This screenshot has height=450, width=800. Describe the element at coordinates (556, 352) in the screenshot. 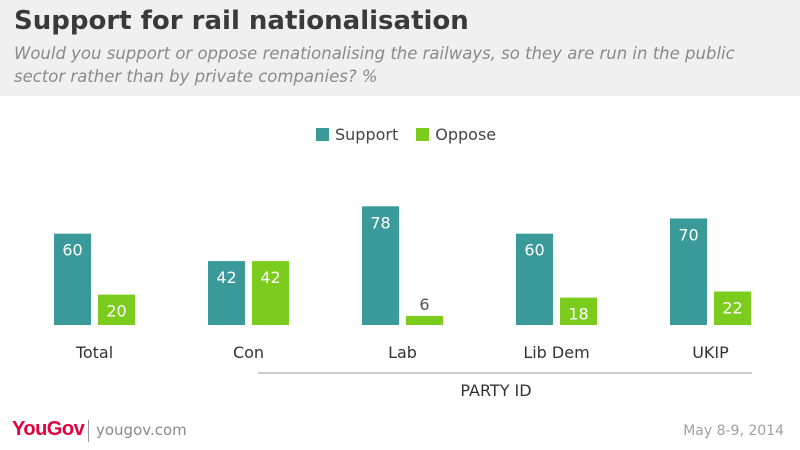

I see `category-label-lib-dem: Lib Dem` at that location.